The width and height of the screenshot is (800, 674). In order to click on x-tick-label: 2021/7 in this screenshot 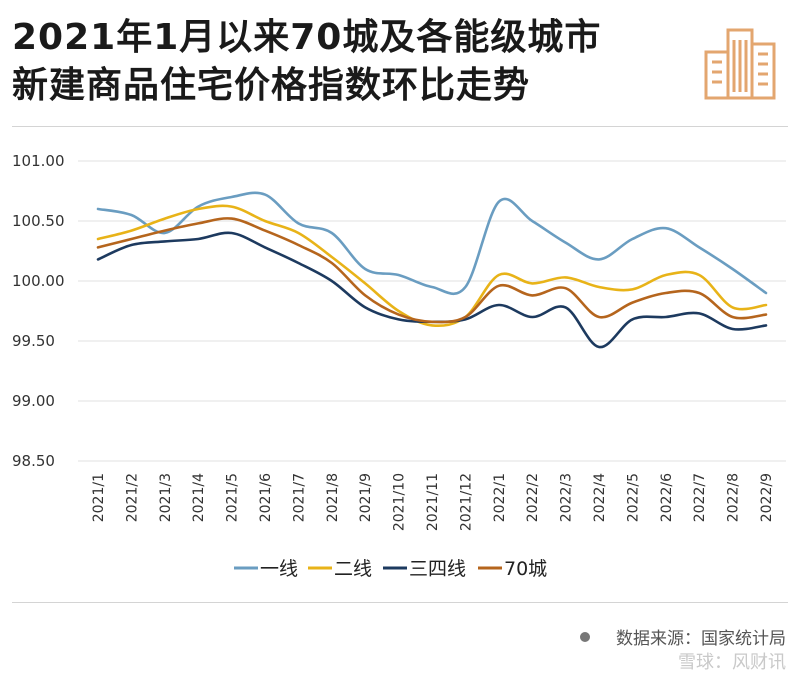, I will do `click(299, 497)`.